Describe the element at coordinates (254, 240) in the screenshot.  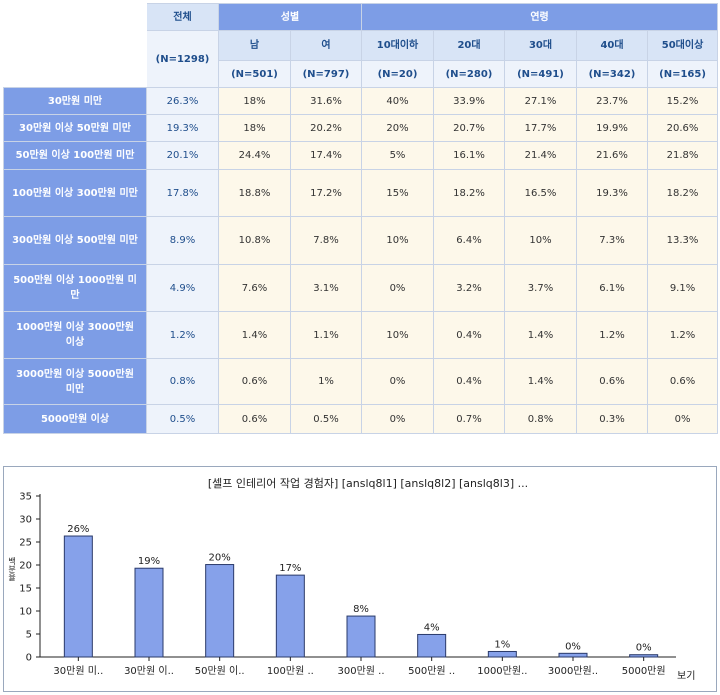
I see `cell-value: 10.8%` at that location.